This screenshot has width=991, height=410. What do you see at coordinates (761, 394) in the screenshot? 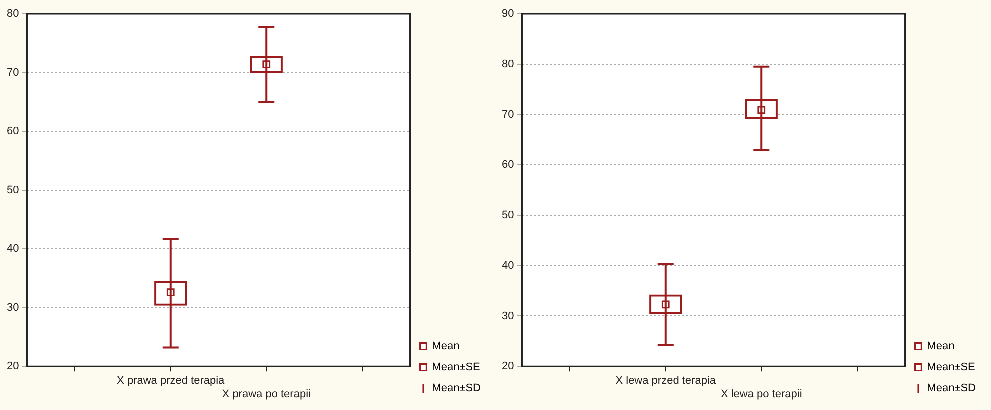
I see `x-tick-label: X lewa po terapii` at bounding box center [761, 394].